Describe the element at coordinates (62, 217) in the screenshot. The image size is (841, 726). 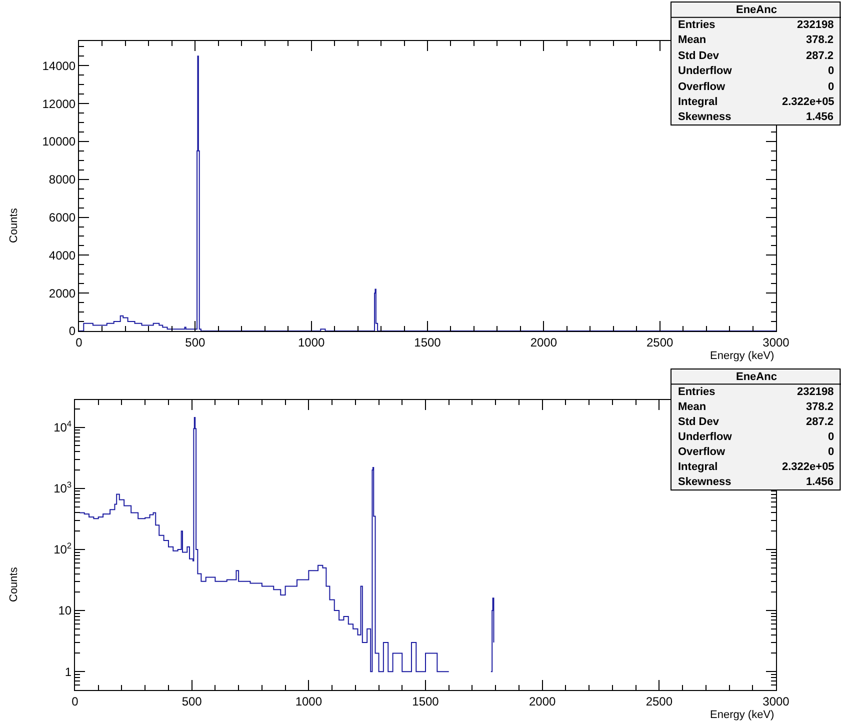
I see `y-tick-label: 6000` at that location.